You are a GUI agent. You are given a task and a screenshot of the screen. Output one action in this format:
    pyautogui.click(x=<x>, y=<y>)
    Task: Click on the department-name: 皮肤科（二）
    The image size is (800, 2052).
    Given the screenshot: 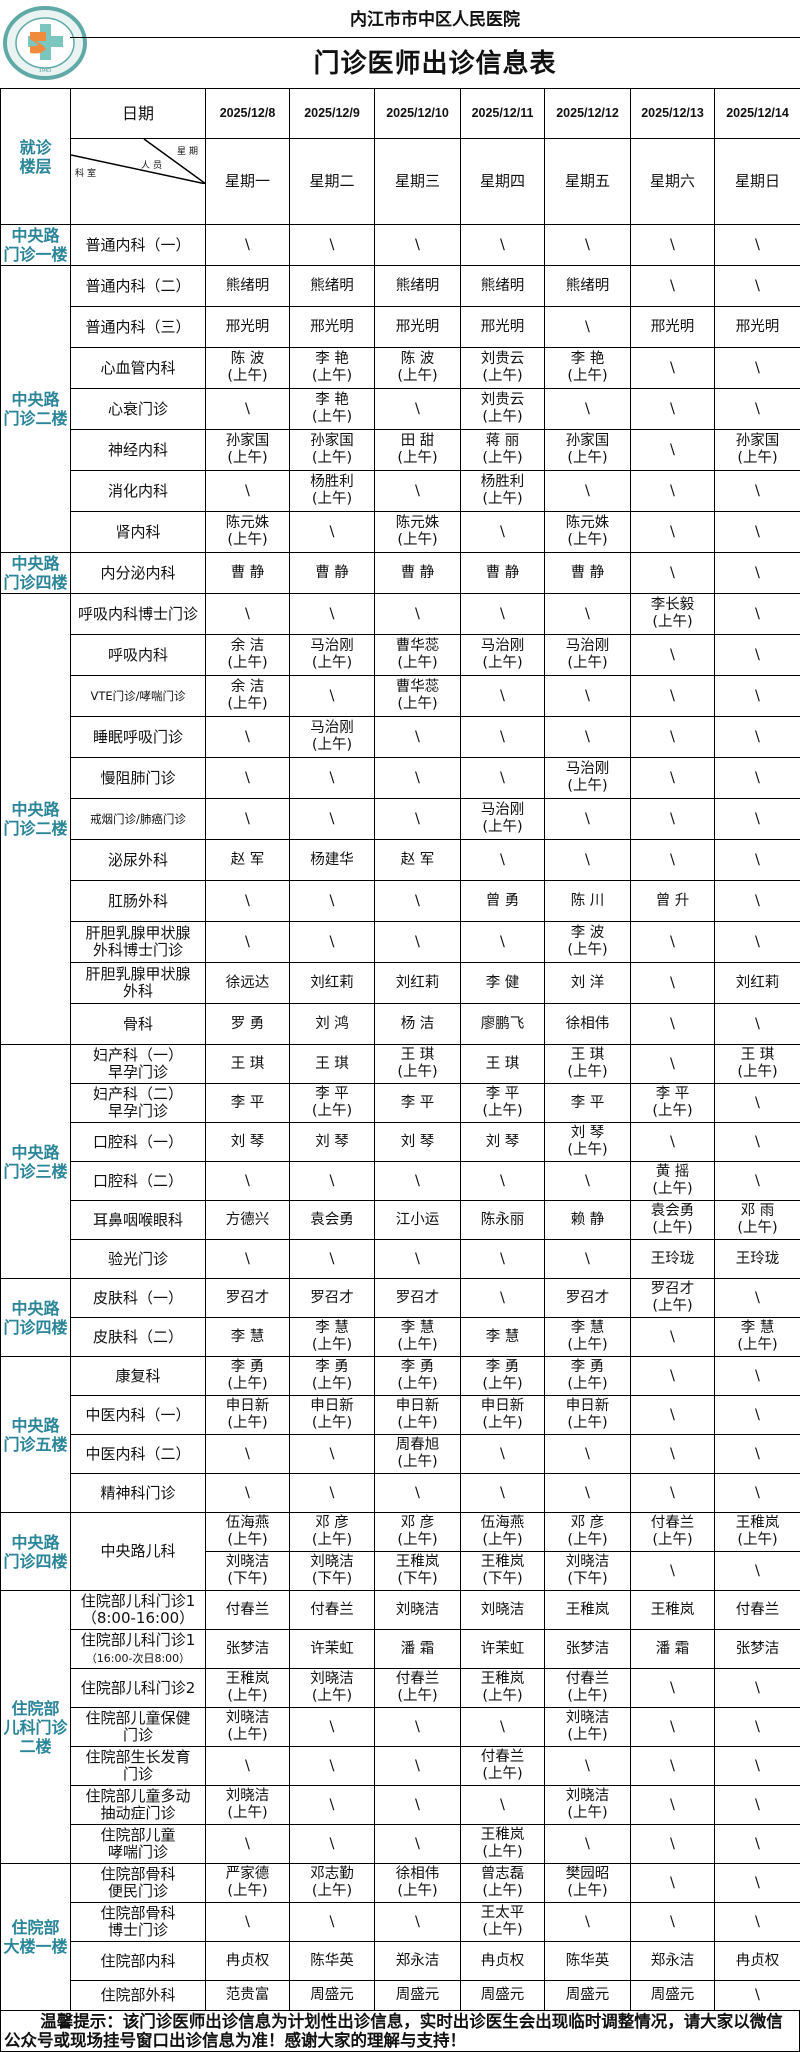 What is the action you would take?
    pyautogui.click(x=138, y=1337)
    